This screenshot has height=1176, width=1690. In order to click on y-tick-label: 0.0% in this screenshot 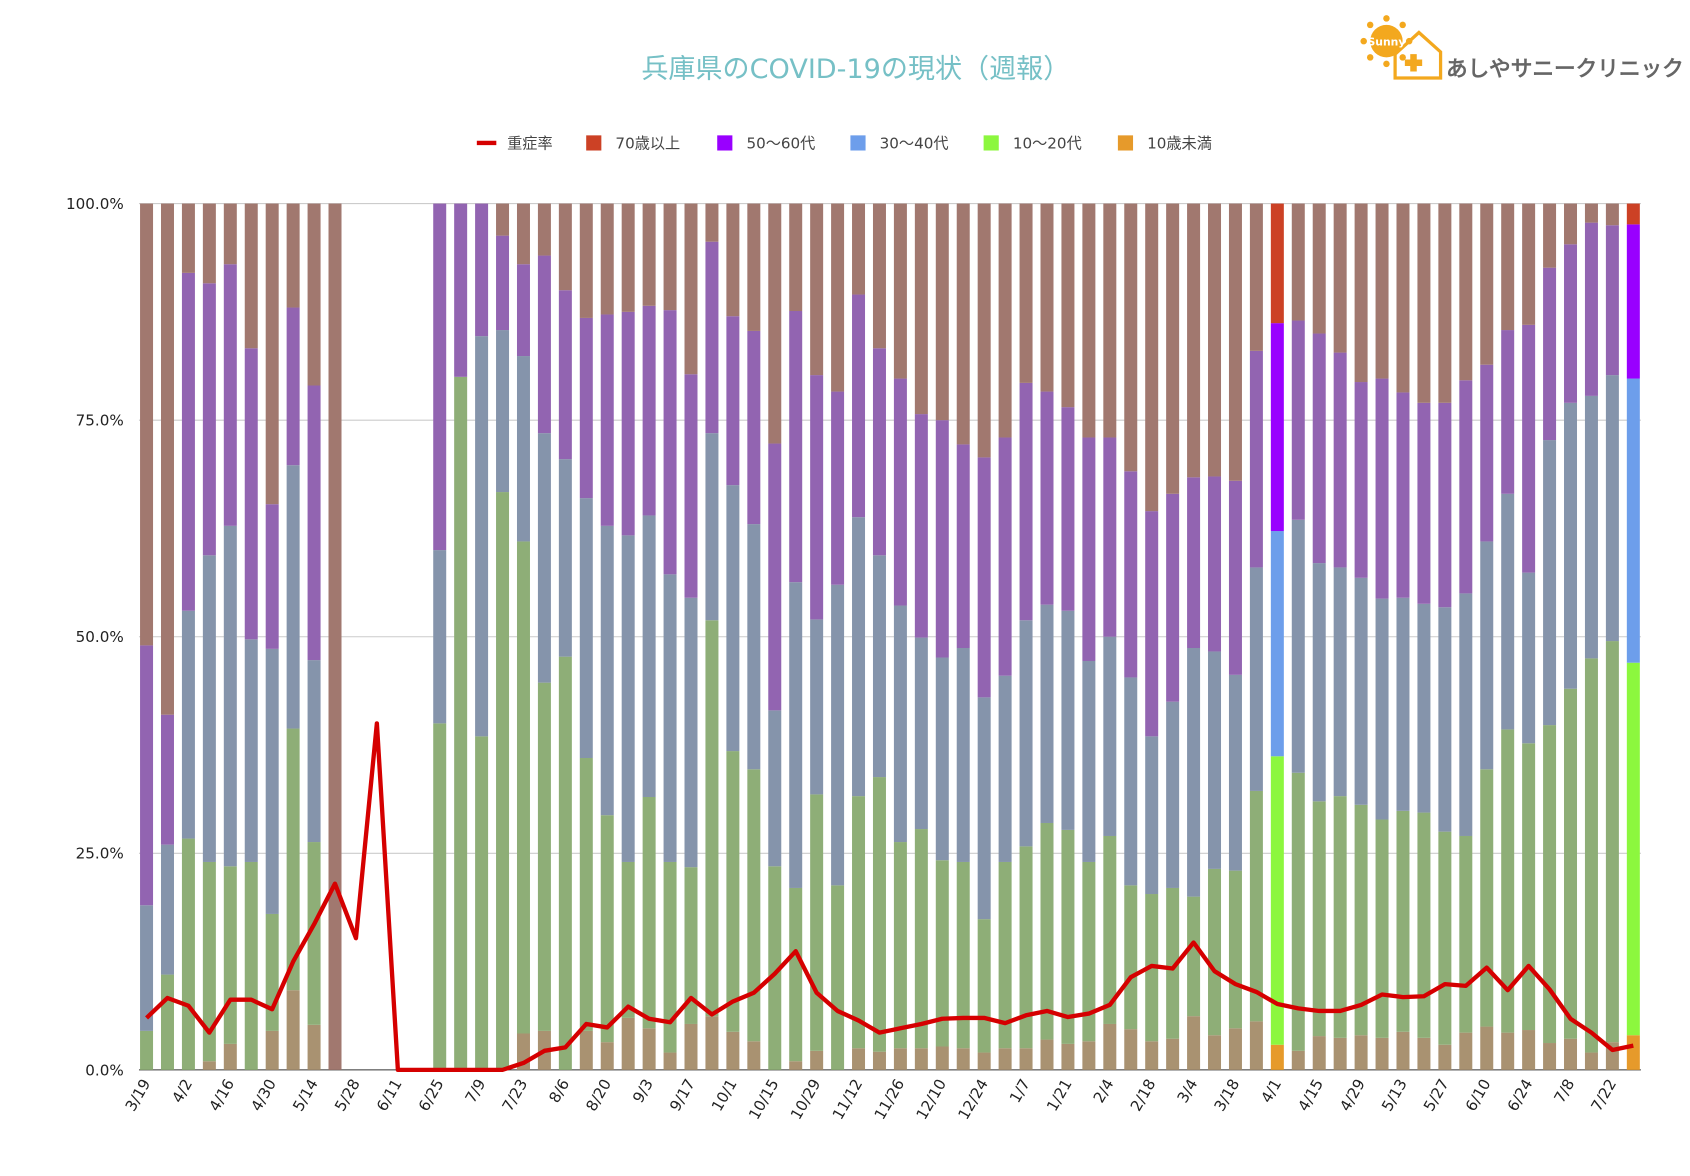, I will do `click(104, 1070)`.